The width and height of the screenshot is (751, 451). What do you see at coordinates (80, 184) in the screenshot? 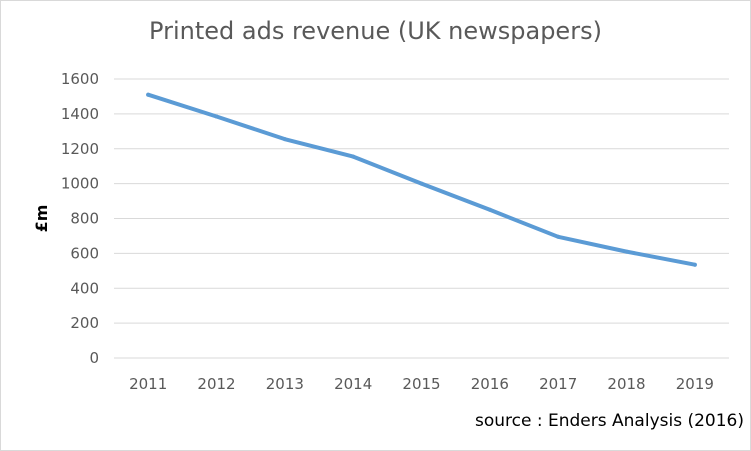
I see `y-tick-label: 1000` at bounding box center [80, 184].